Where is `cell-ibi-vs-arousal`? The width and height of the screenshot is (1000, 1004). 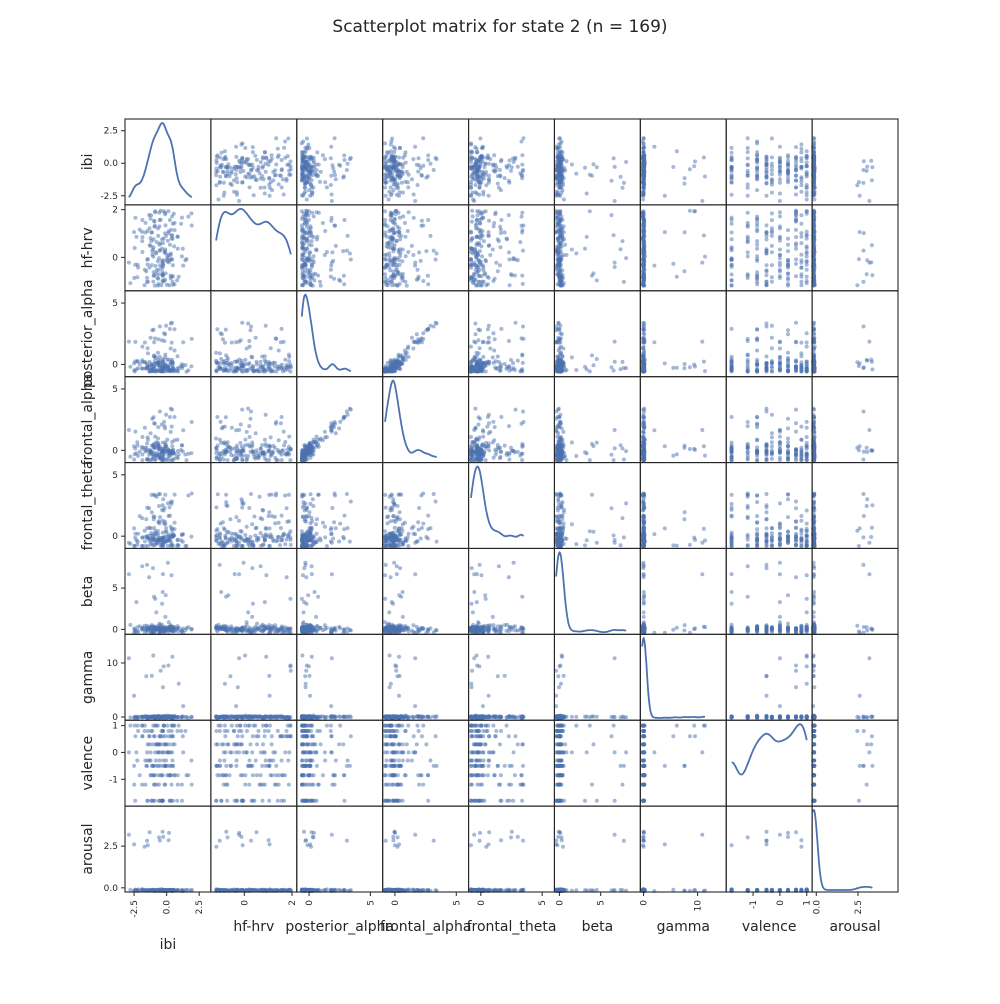 cell-ibi-vs-arousal is located at coordinates (855, 162).